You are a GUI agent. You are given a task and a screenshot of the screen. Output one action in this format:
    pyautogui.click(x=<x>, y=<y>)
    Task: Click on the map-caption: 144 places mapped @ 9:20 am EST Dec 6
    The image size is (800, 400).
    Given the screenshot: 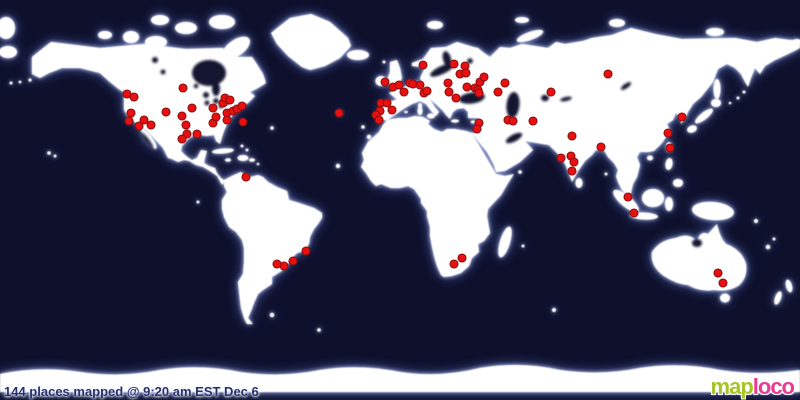 What is the action you would take?
    pyautogui.click(x=131, y=391)
    